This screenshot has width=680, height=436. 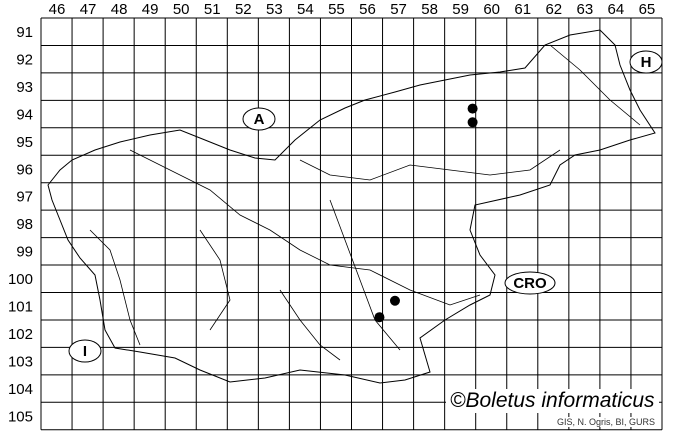 What do you see at coordinates (426, 213) in the screenshot?
I see `occurrence-points` at bounding box center [426, 213].